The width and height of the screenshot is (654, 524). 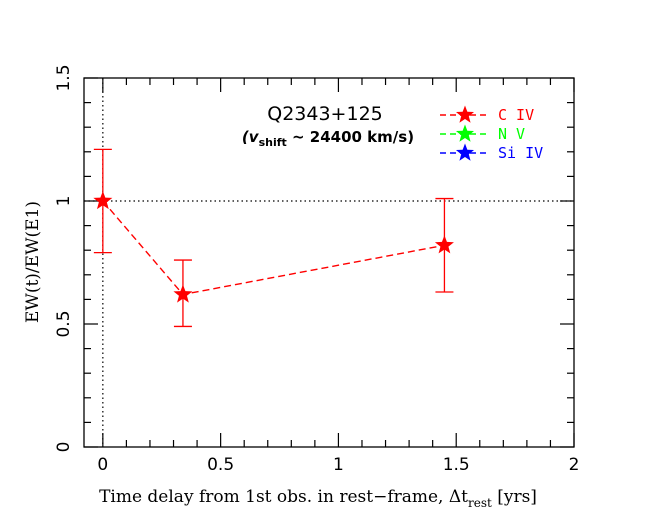 What do you see at coordinates (64, 77) in the screenshot?
I see `y-tick-label: 1.5` at bounding box center [64, 77].